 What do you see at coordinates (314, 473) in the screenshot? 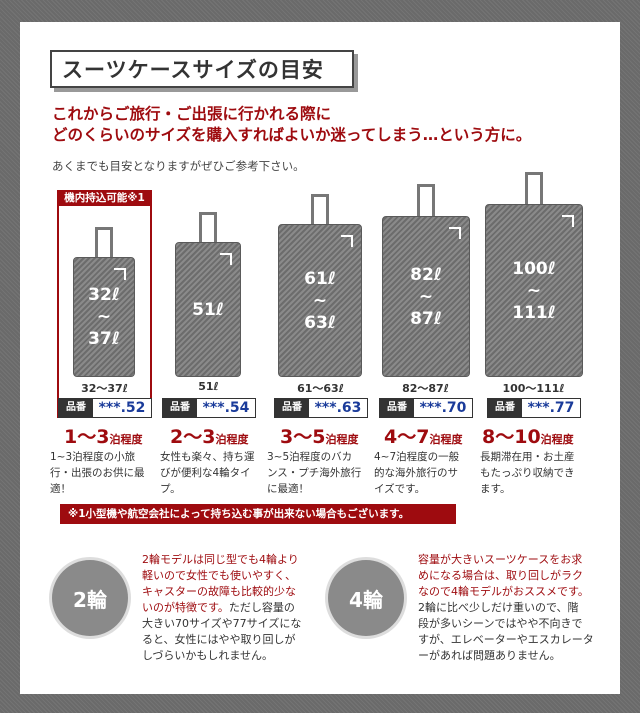
I see `size-description: 3~5泊程度のバカ ンス・プチ海外旅行 に最適！` at bounding box center [314, 473].